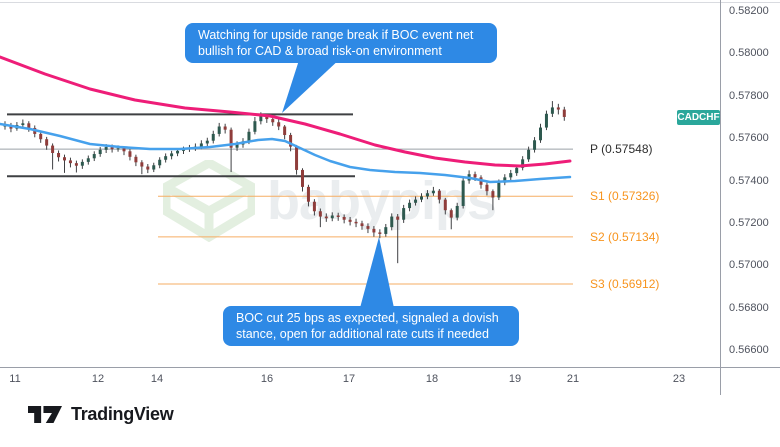  I want to click on annotation-top-pointer, so click(312, 85).